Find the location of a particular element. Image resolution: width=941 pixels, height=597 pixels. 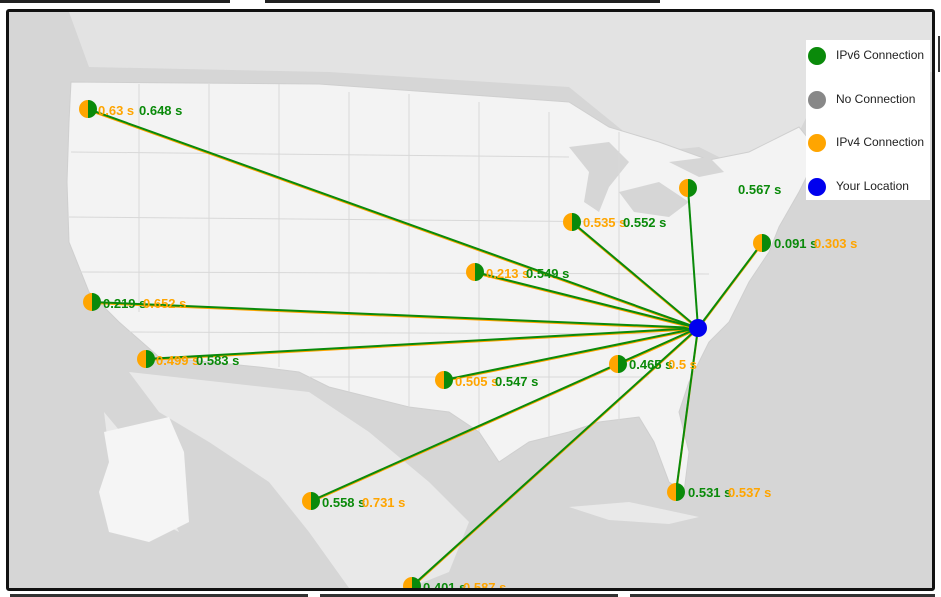

ipv4-dot-icon is located at coordinates (817, 143).